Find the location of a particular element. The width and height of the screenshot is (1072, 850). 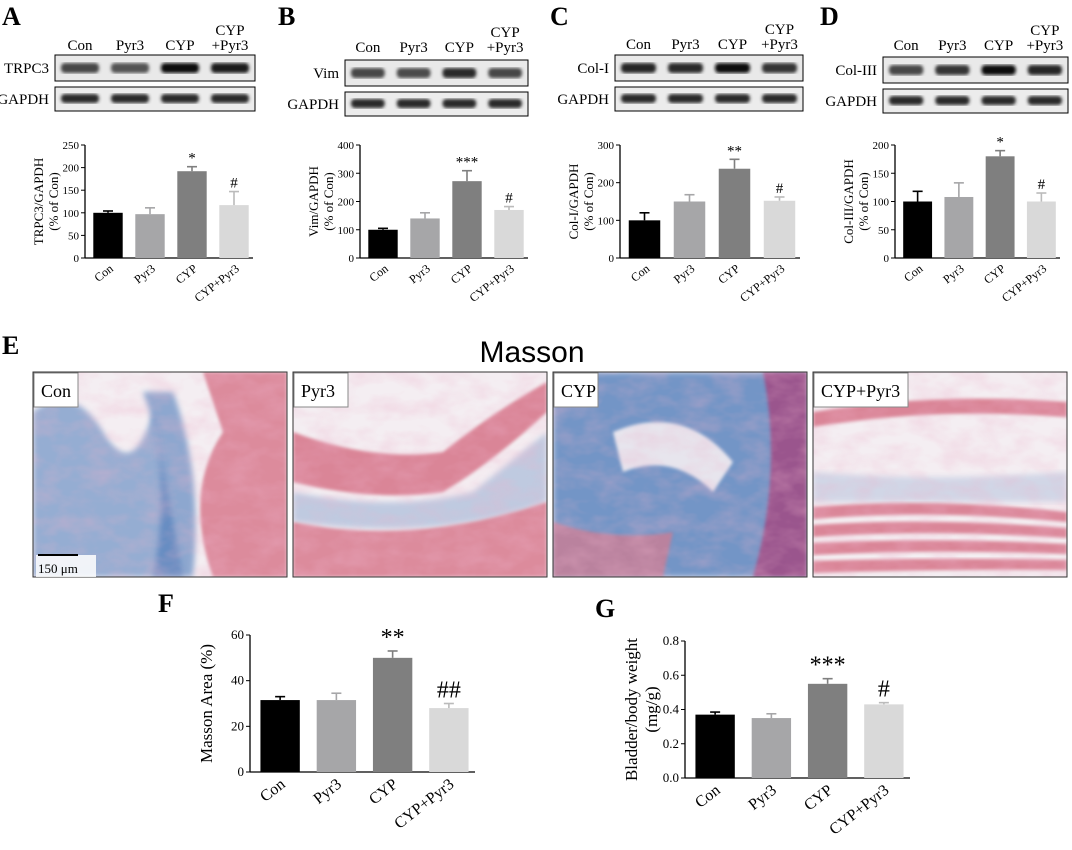

y-axis-label: TRPC3/GAPDH(% of Con) is located at coordinates (46, 201).